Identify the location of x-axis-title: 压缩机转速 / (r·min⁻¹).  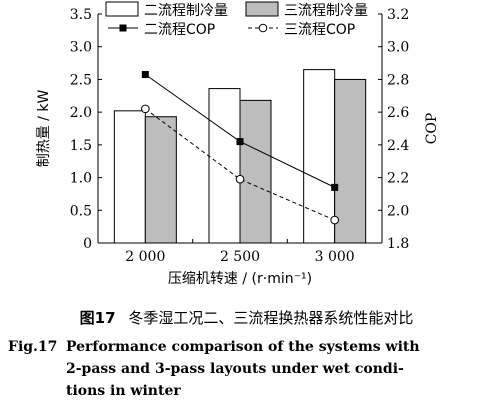
(240, 279).